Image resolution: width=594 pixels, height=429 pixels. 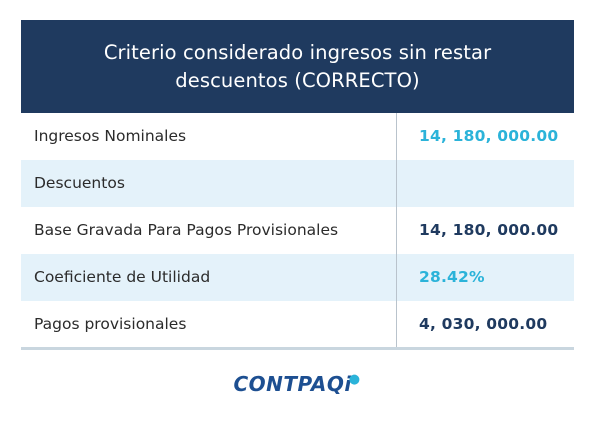 What do you see at coordinates (297, 136) in the screenshot?
I see `table-row-ingresos-nominales: Ingresos Nominales 14, 180, 000.00` at bounding box center [297, 136].